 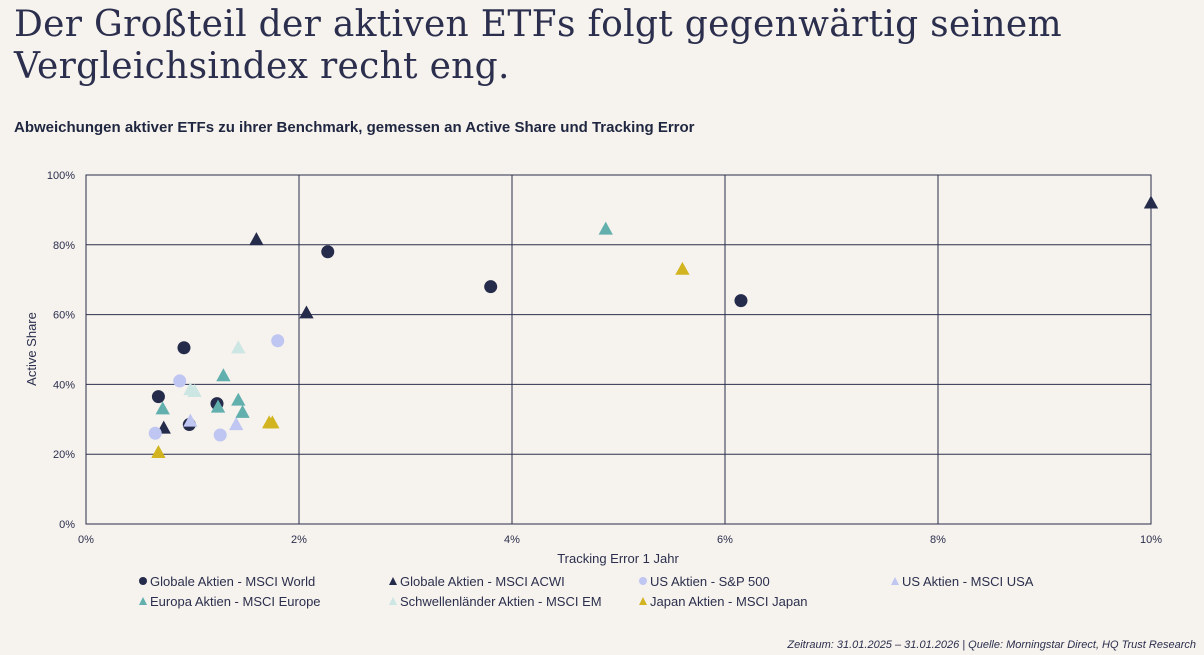 I want to click on legend-item: Globale Aktien - MSCI ACWI, so click(x=513, y=581).